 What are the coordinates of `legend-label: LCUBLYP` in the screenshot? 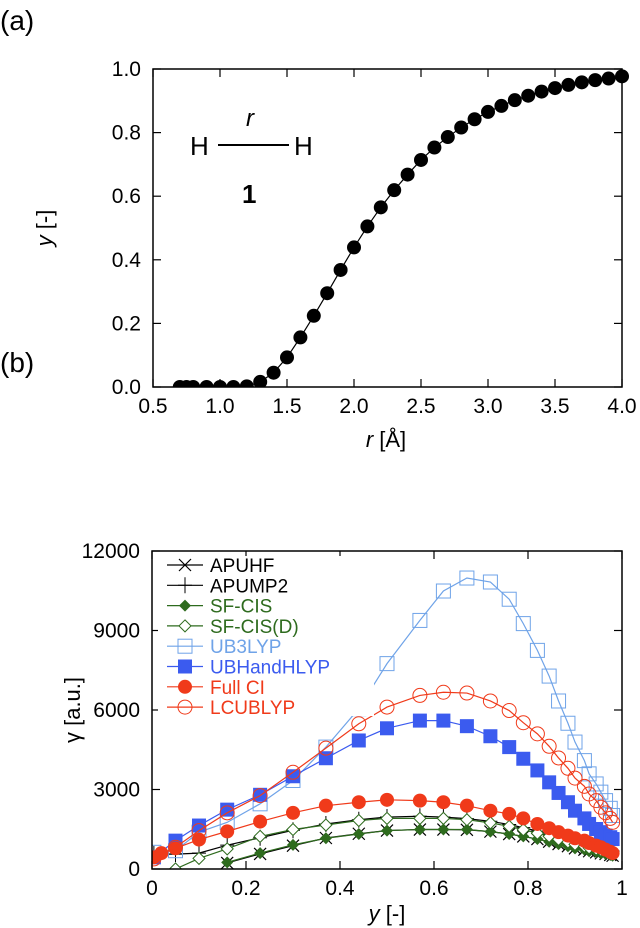 It's located at (252, 708).